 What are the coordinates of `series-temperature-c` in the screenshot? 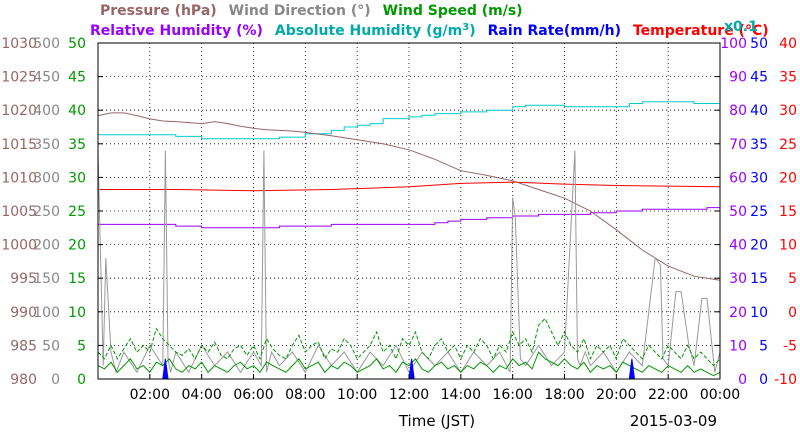 It's located at (409, 186).